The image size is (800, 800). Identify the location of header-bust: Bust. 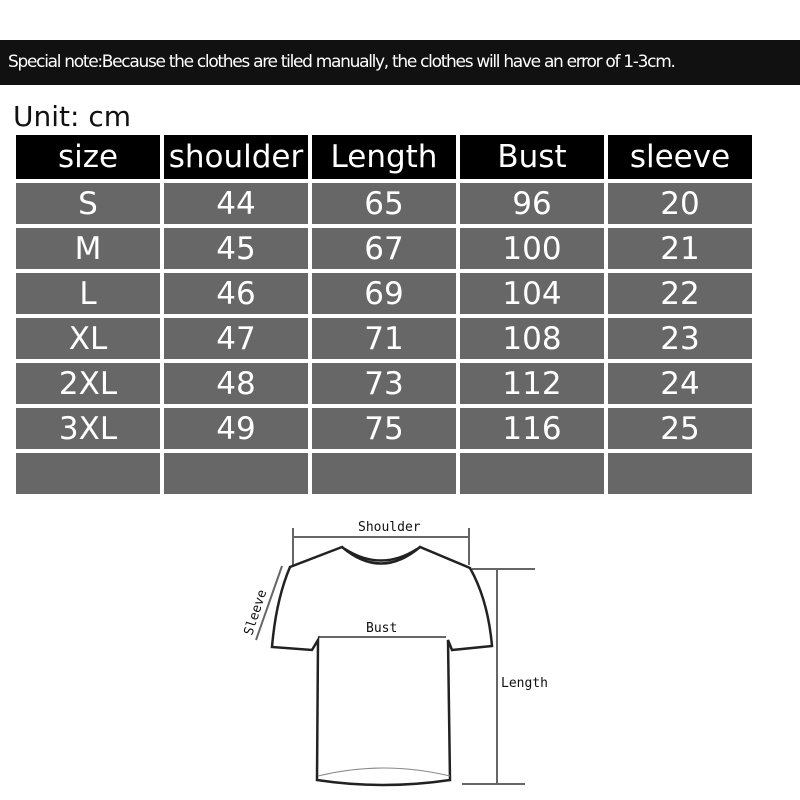
(532, 157).